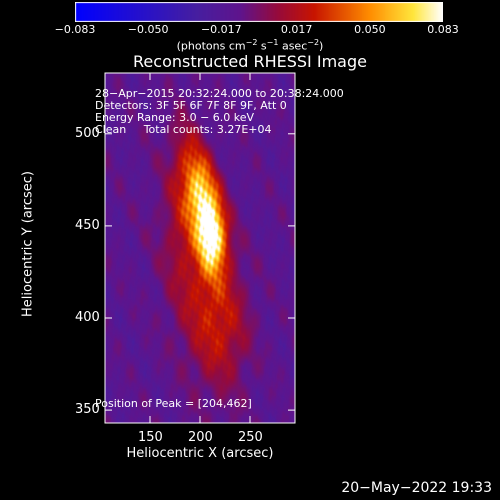 This screenshot has width=500, height=500. What do you see at coordinates (173, 403) in the screenshot?
I see `peak-position-label: Position of Peak = [204,462]` at bounding box center [173, 403].